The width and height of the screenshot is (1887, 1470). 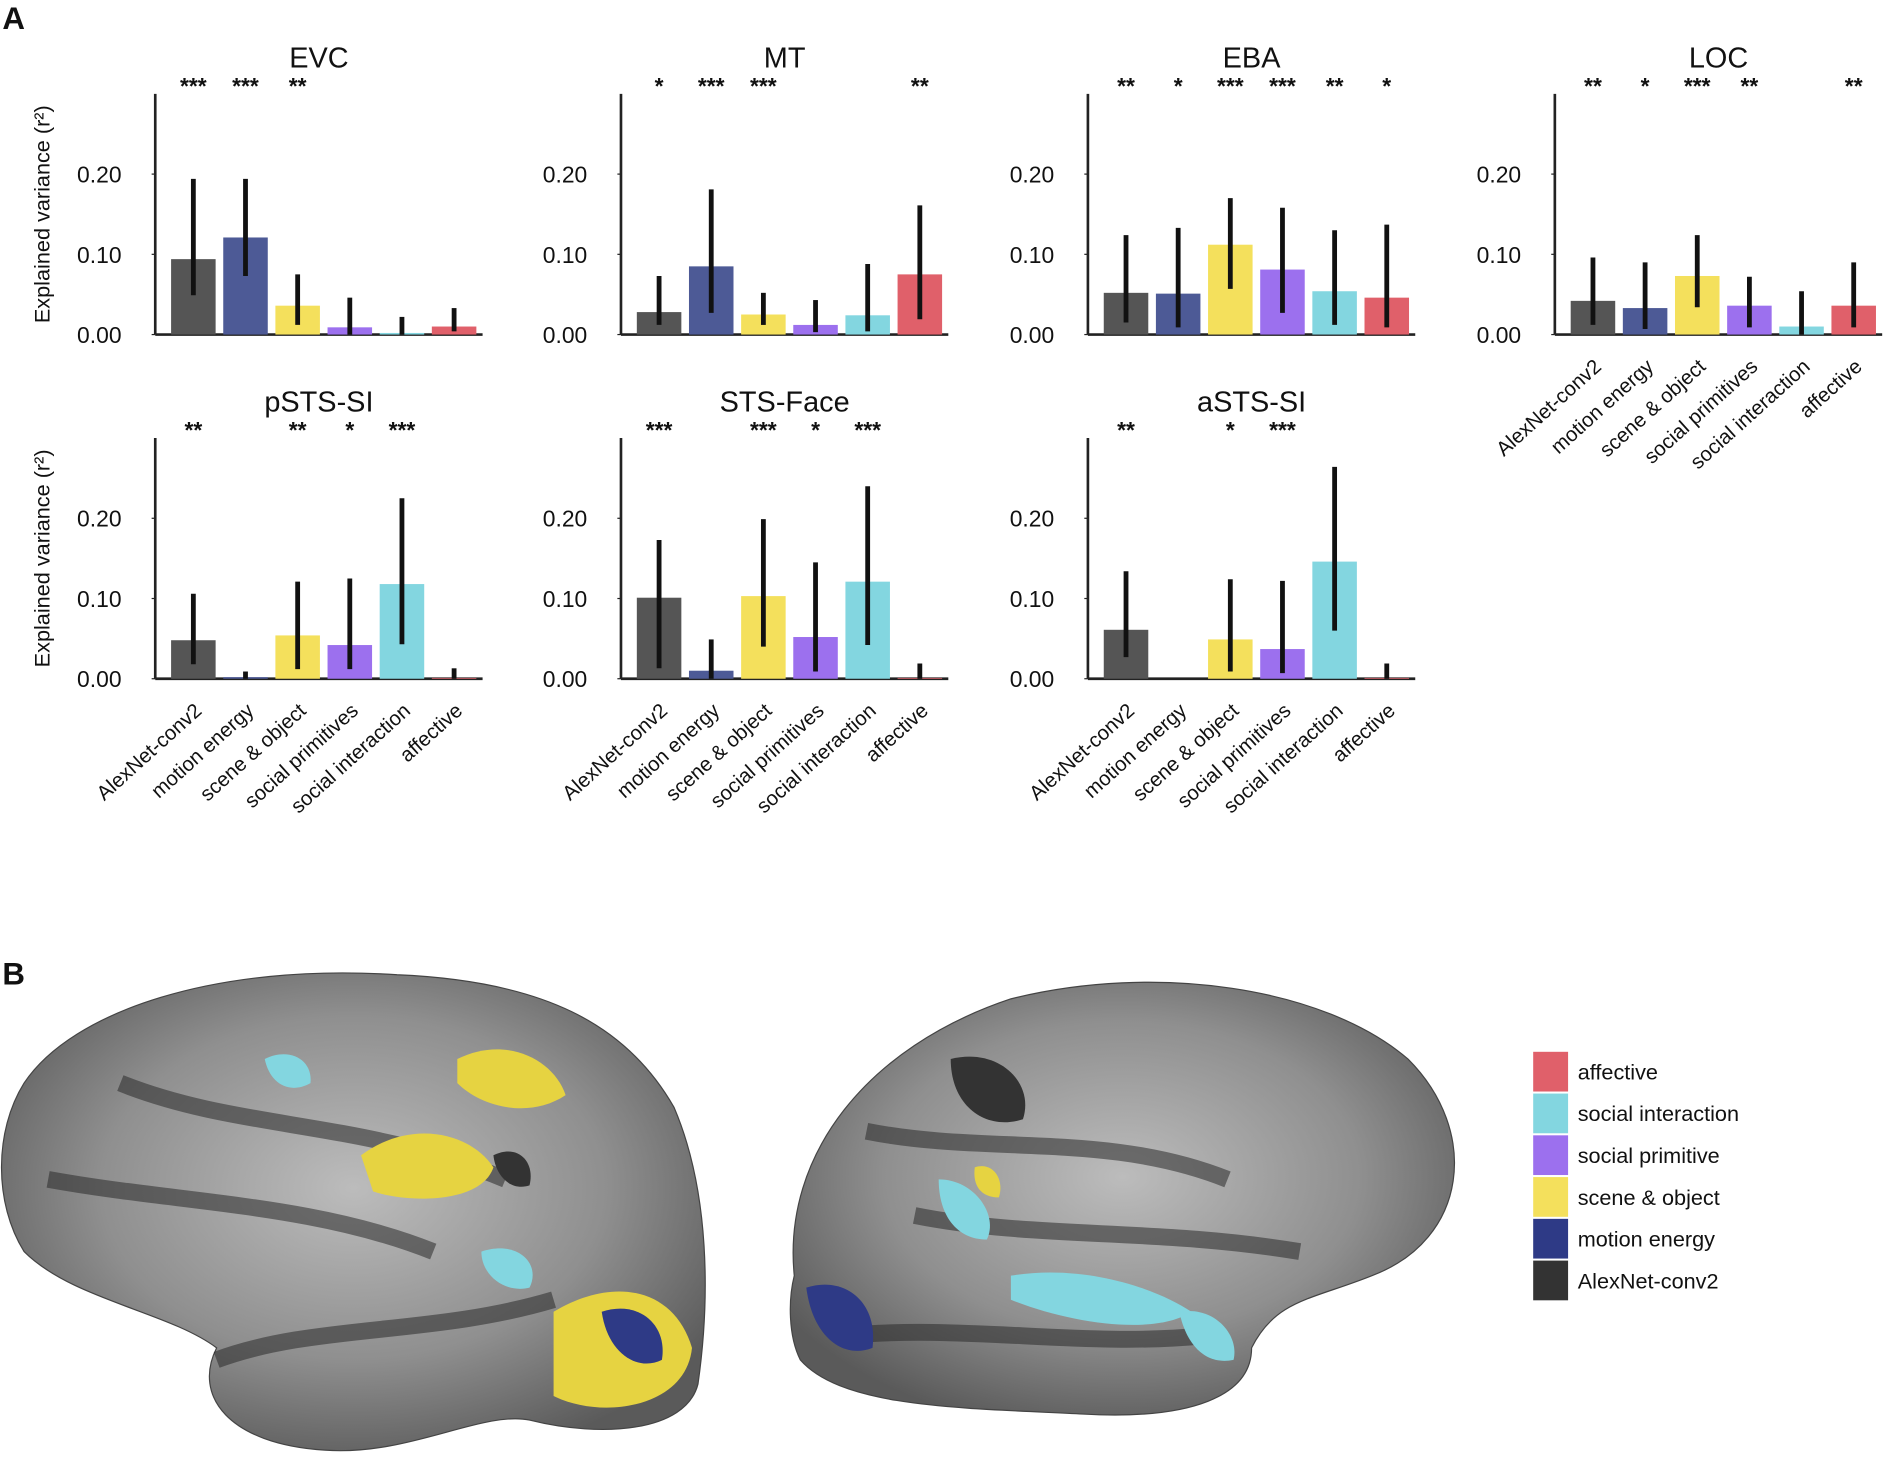 What do you see at coordinates (1618, 1071) in the screenshot?
I see `legend-label: affective` at bounding box center [1618, 1071].